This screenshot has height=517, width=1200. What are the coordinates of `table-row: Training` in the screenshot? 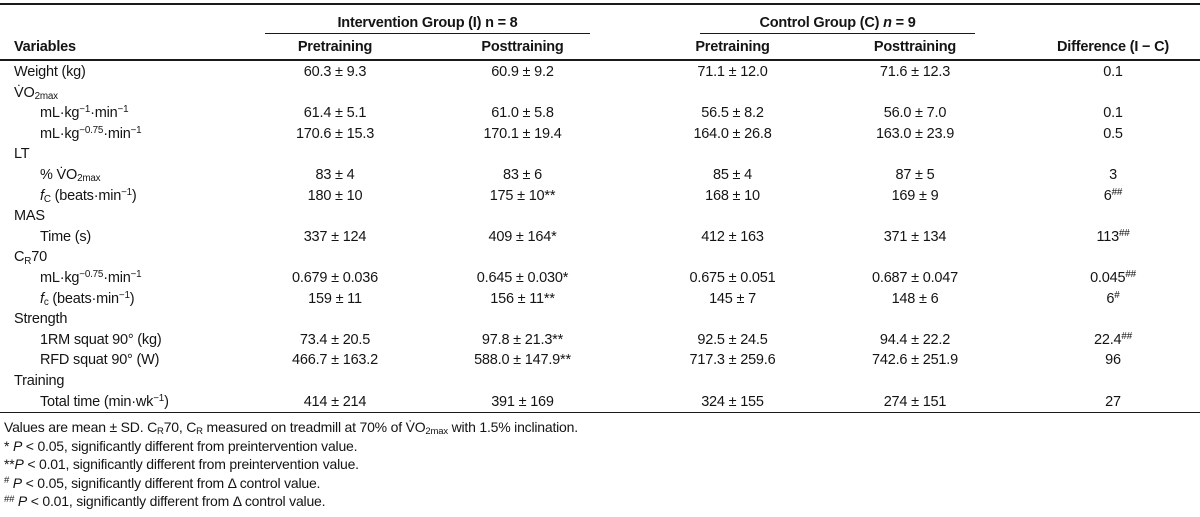 It's located at (600, 381).